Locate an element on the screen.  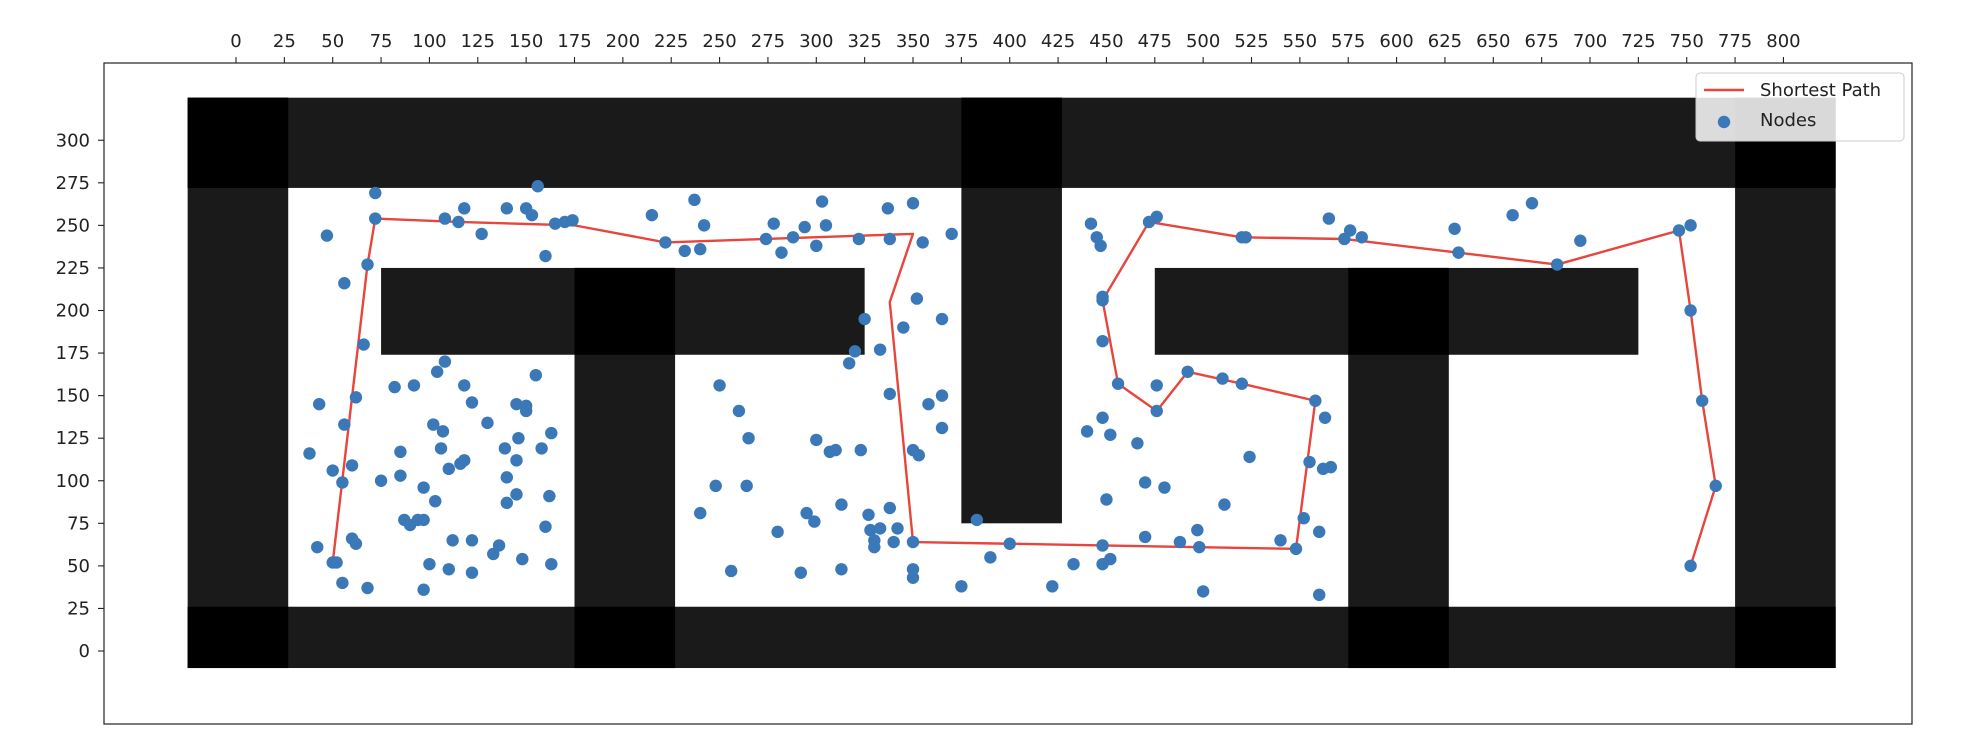
y-axis-ticks: 0 25 50 75 100 125 150 175 200 225 250 275 300 is located at coordinates (80, 396).